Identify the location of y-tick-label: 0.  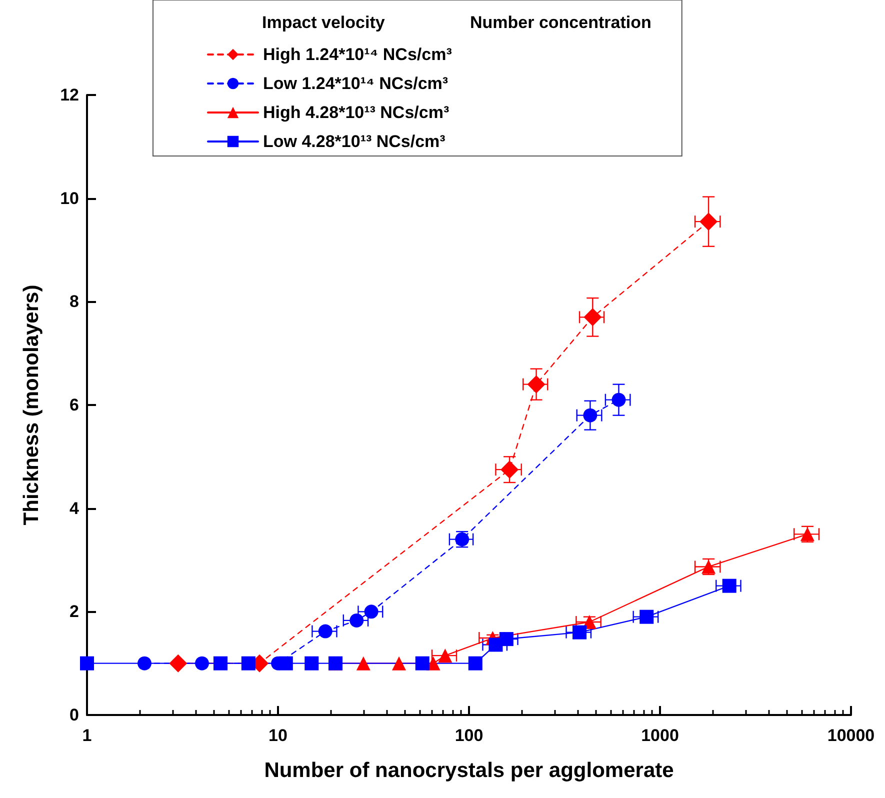
(74, 715).